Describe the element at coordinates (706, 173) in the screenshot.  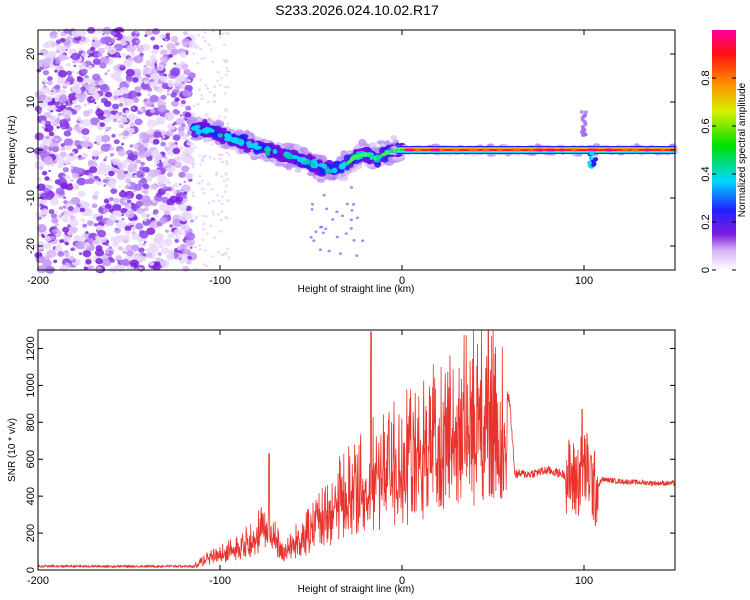
I see `colorbar-tick-label: 0.4` at that location.